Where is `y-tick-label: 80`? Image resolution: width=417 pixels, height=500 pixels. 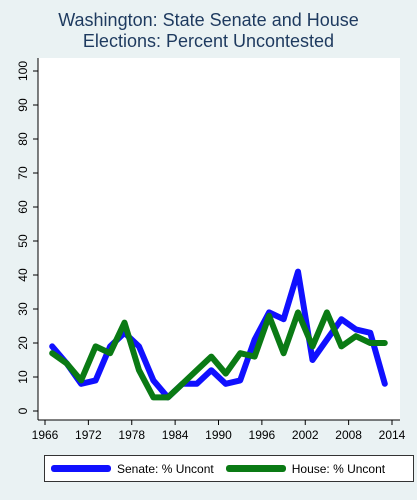 y-tick-label: 80 is located at coordinates (23, 139).